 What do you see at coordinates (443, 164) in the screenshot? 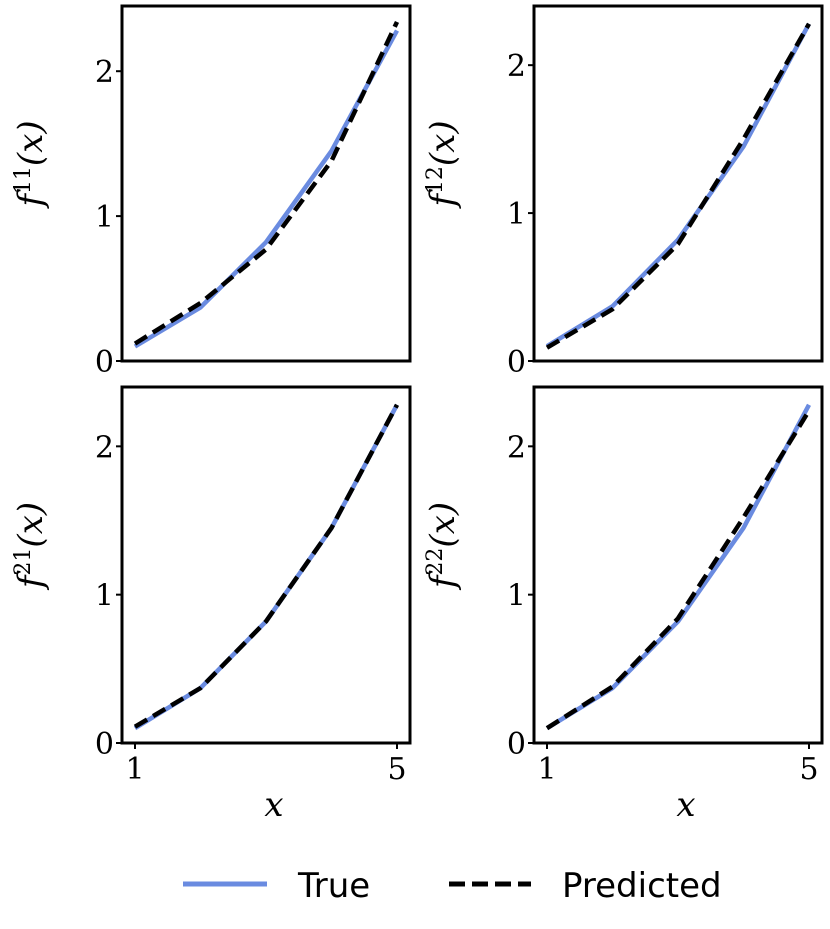
I see `y-axis-label: f12(x)` at bounding box center [443, 164].